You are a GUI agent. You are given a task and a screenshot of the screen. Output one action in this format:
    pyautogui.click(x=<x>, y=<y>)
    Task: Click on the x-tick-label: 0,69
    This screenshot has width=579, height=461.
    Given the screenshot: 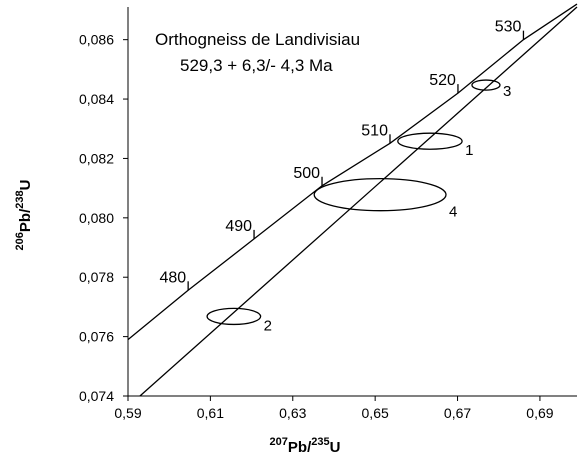 What is the action you would take?
    pyautogui.click(x=539, y=413)
    